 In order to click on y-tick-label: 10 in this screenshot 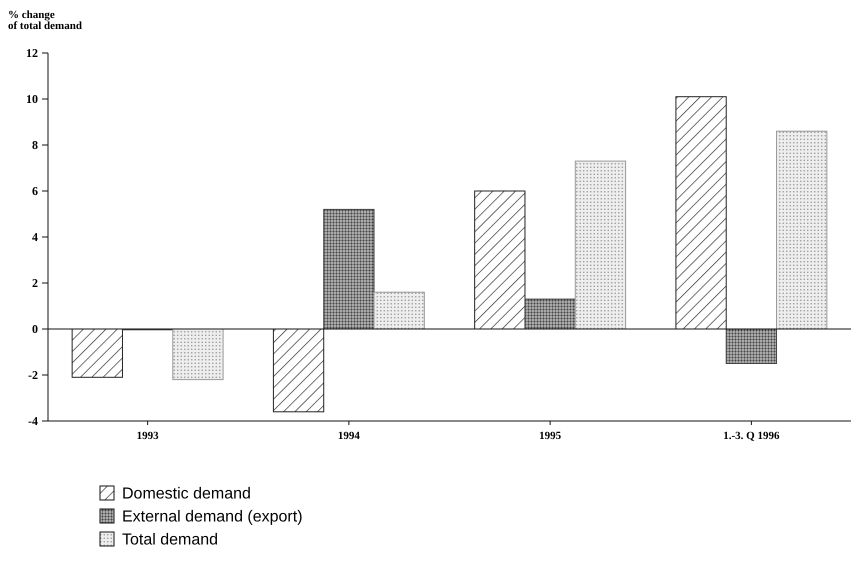, I will do `click(32, 99)`.